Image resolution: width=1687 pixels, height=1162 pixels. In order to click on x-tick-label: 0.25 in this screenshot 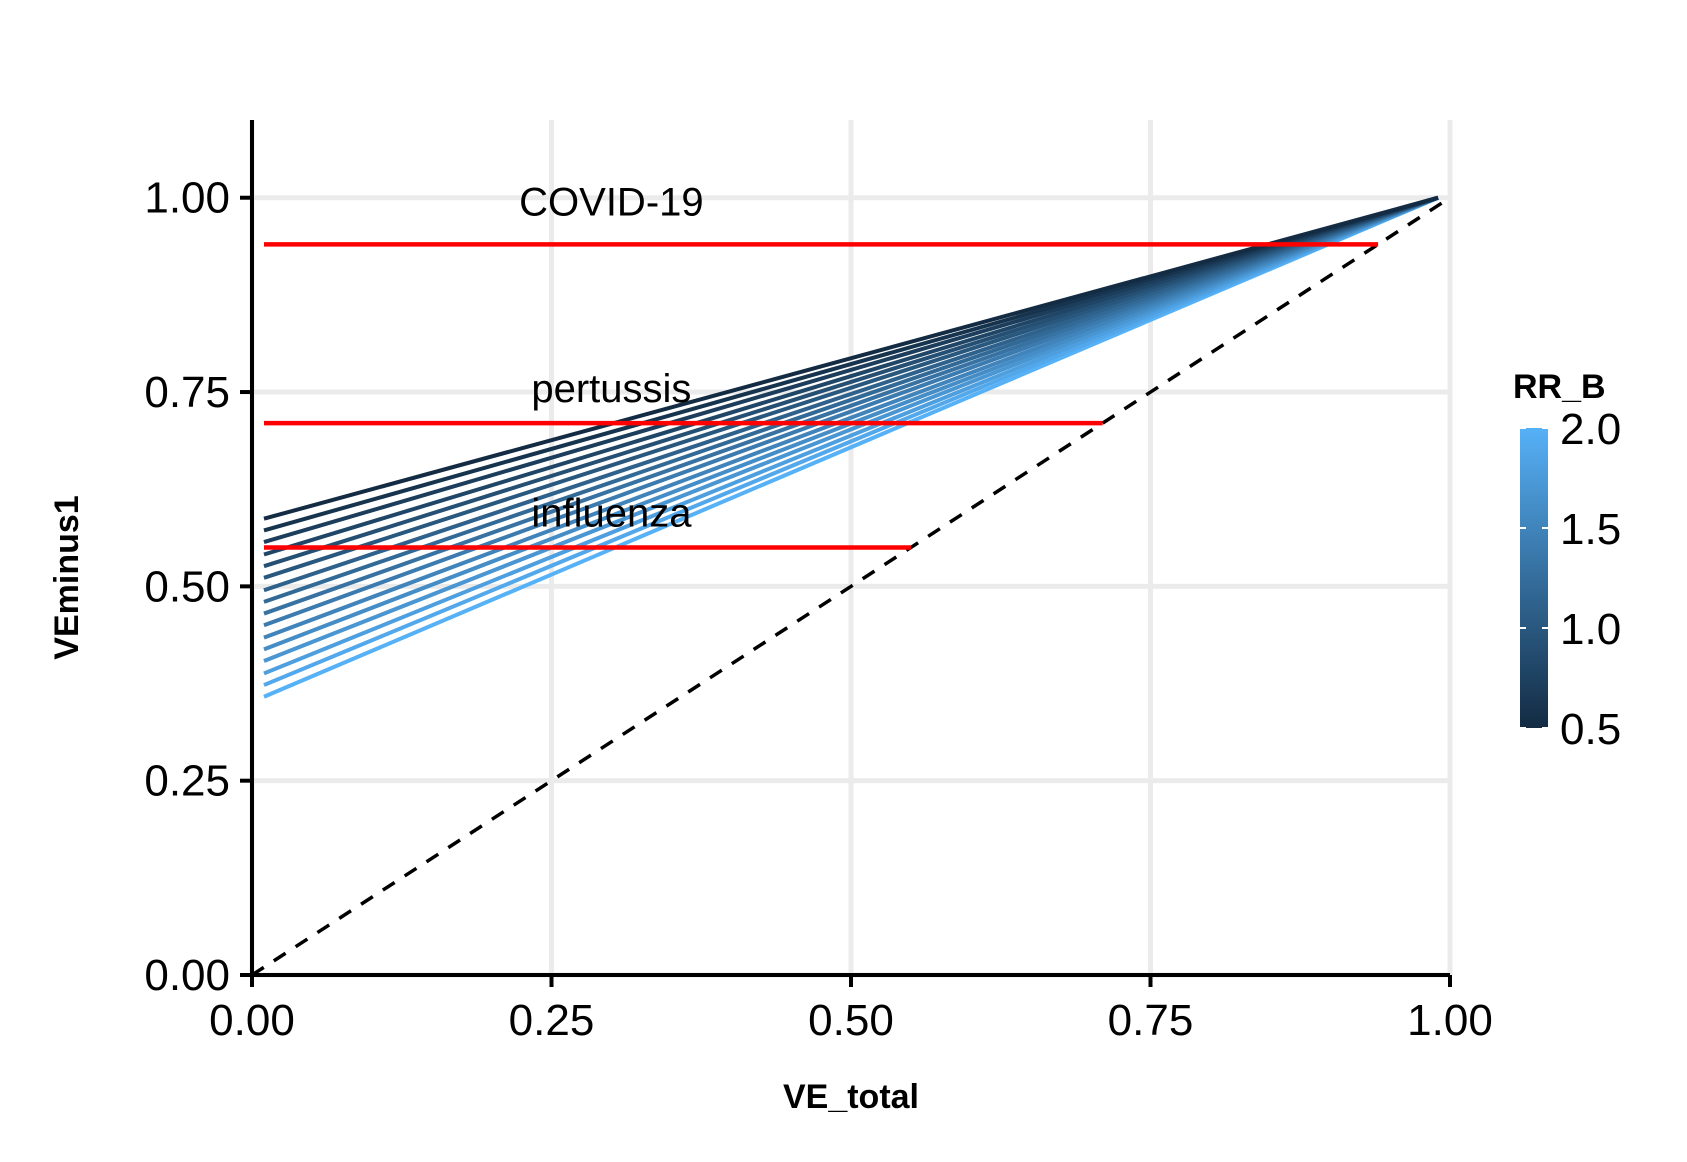, I will do `click(552, 1020)`.